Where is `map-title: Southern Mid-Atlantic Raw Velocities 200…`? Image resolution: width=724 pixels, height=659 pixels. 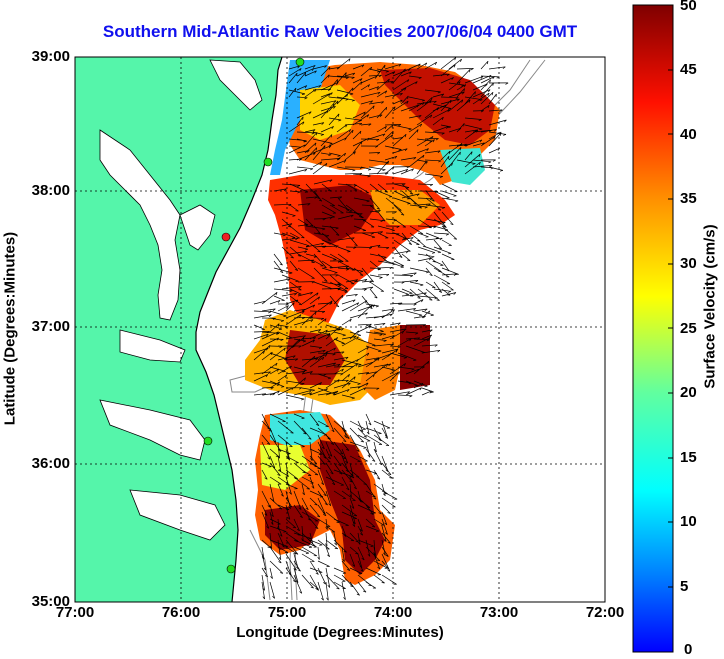 map-title: Southern Mid-Atlantic Raw Velocities 200… is located at coordinates (340, 31).